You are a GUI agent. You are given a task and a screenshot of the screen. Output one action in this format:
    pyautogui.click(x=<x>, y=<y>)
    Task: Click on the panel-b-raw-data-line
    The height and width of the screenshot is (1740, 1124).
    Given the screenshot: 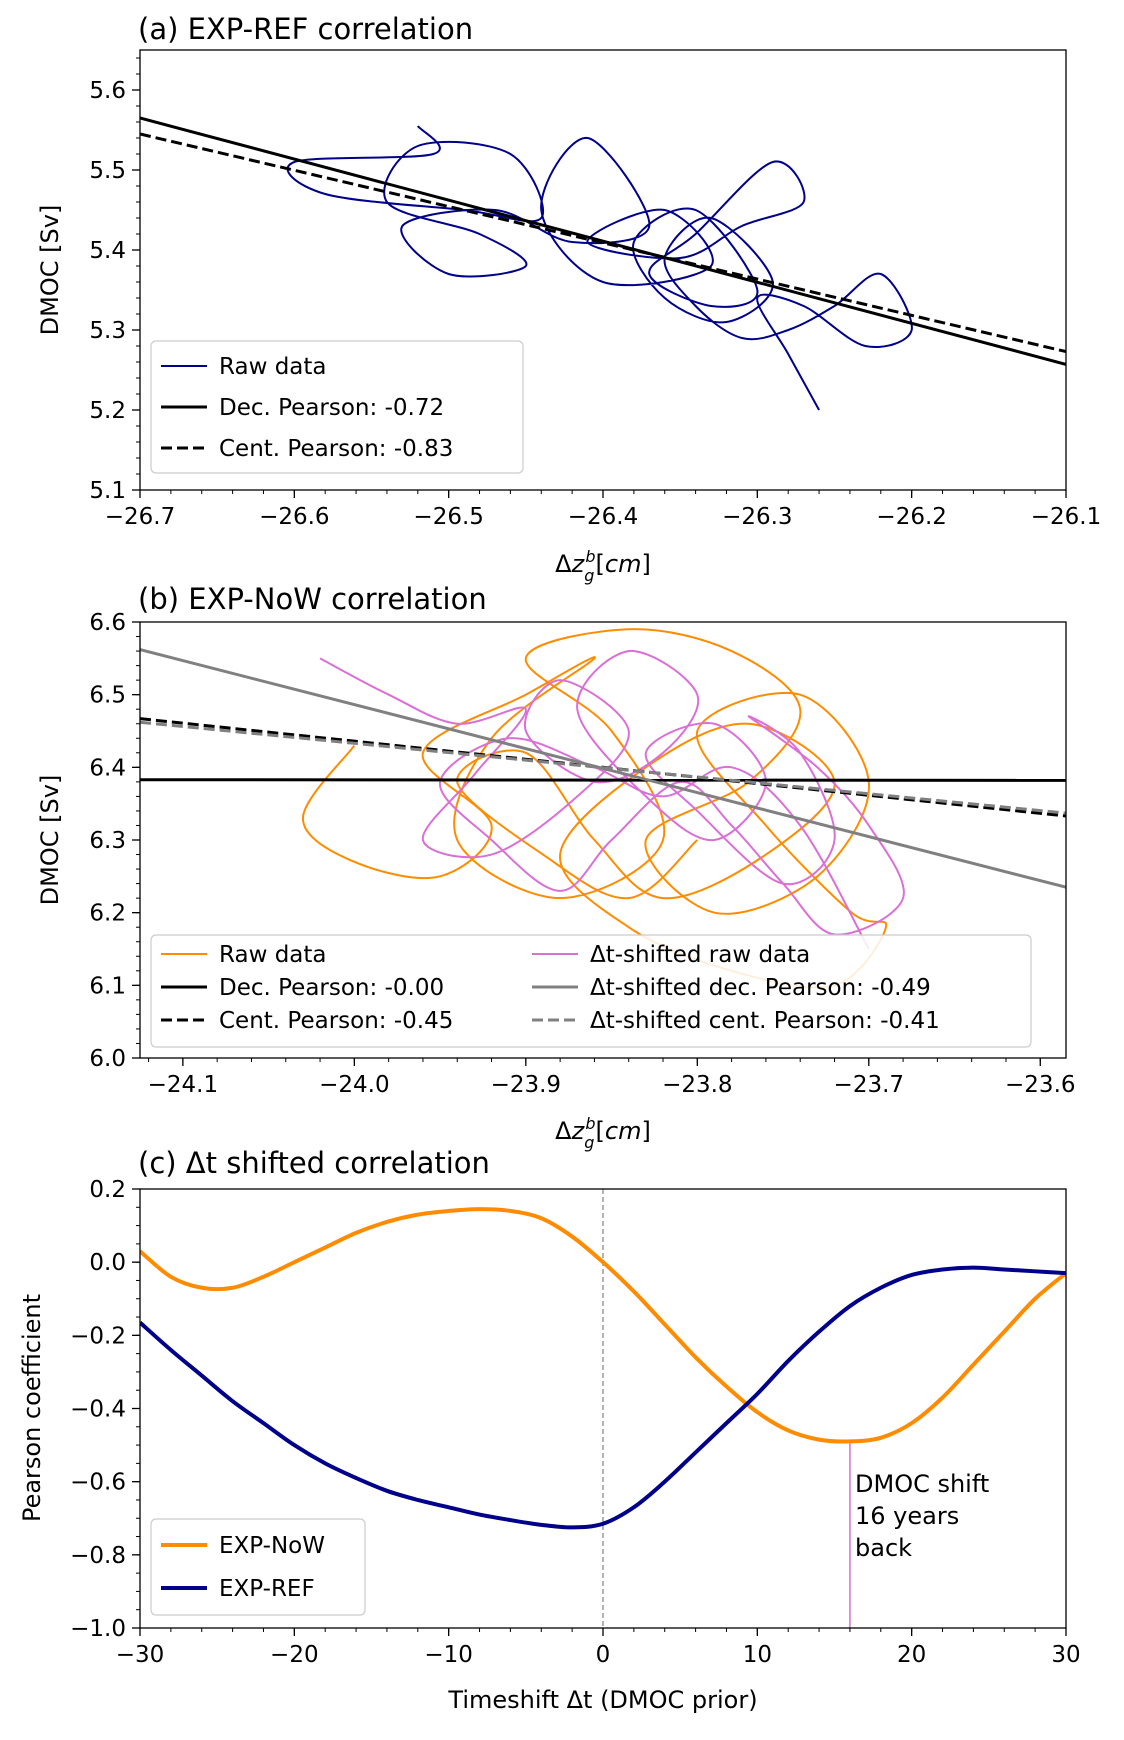 What is the action you would take?
    pyautogui.click(x=594, y=808)
    